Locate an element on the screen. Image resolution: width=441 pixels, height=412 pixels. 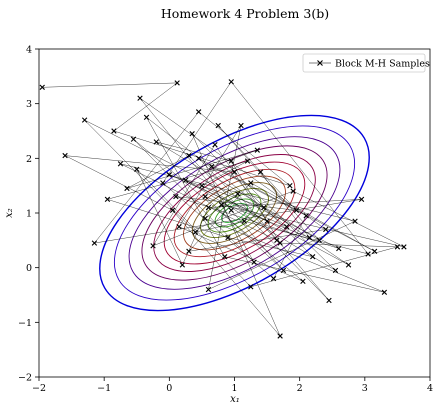
y-tick-label: 1 is located at coordinates (29, 214).